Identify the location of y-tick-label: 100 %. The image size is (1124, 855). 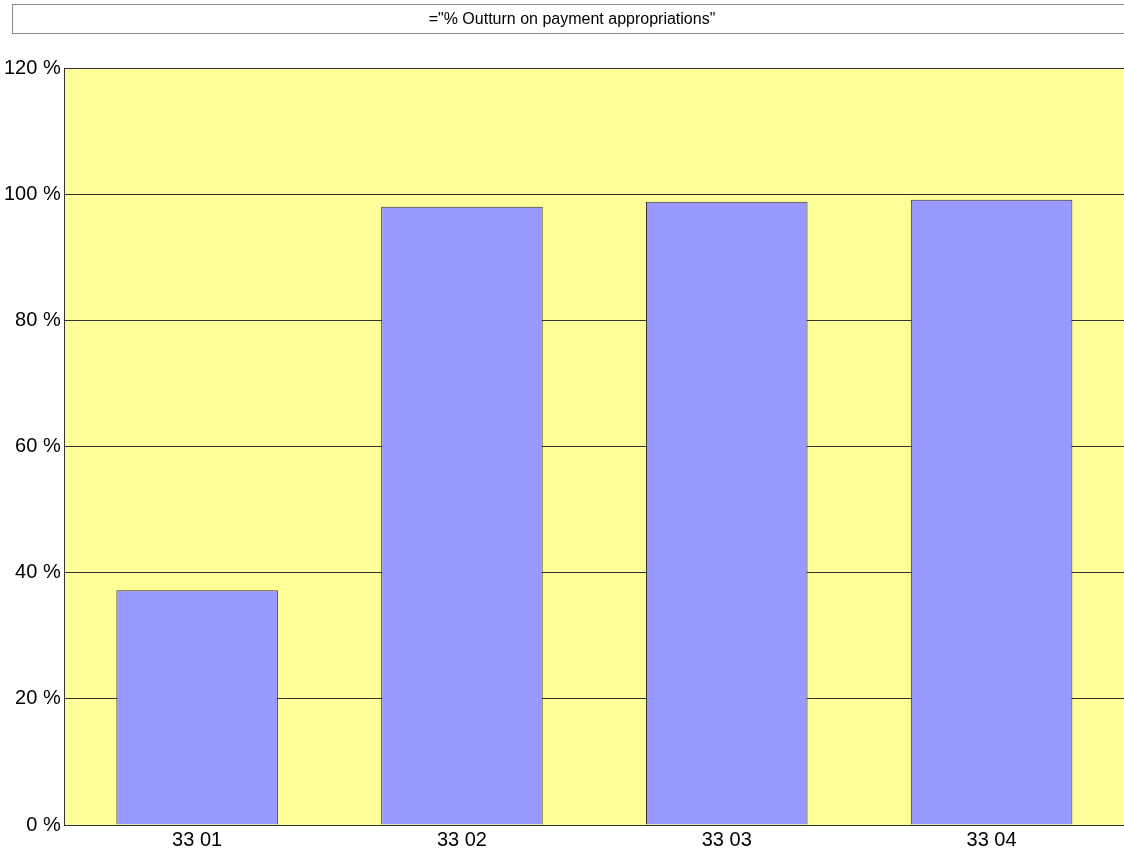
(32, 192).